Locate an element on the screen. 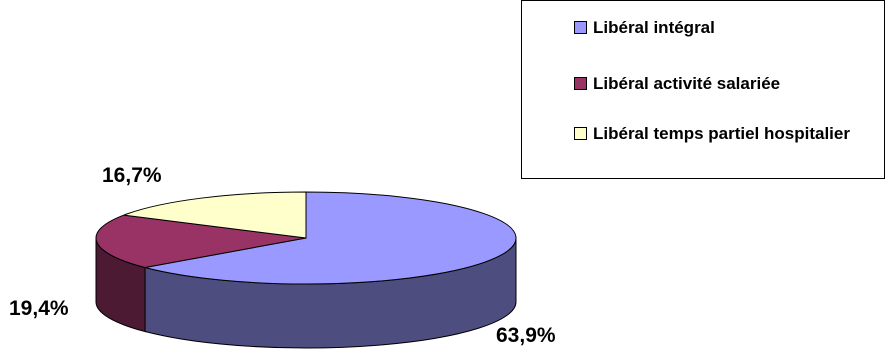 This screenshot has width=890, height=351. legend-item-liberal-temps-partiel: Libéral temps partiel hospitalier is located at coordinates (723, 134).